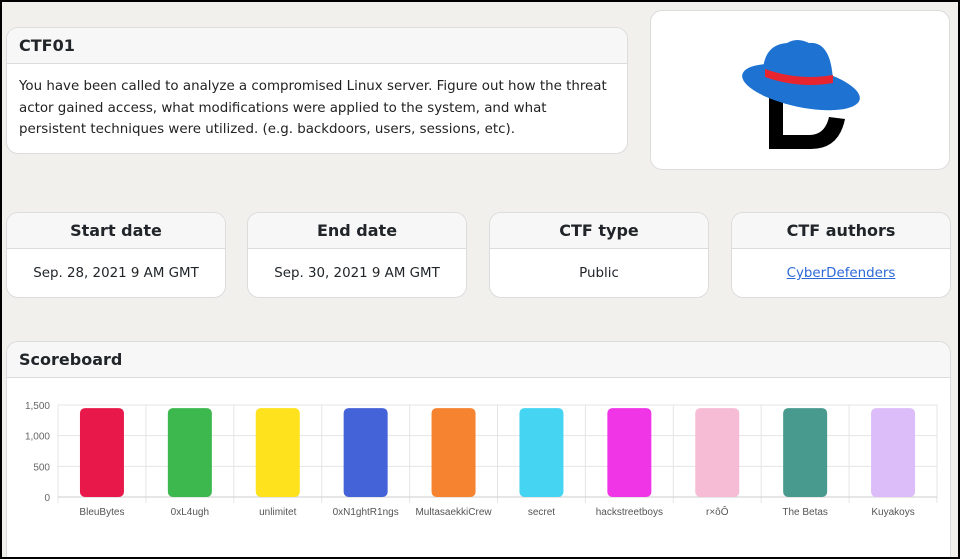 Image resolution: width=960 pixels, height=559 pixels. Describe the element at coordinates (116, 273) in the screenshot. I see `start-date-value: Sep. 28, 2021 9 AM GMT` at that location.